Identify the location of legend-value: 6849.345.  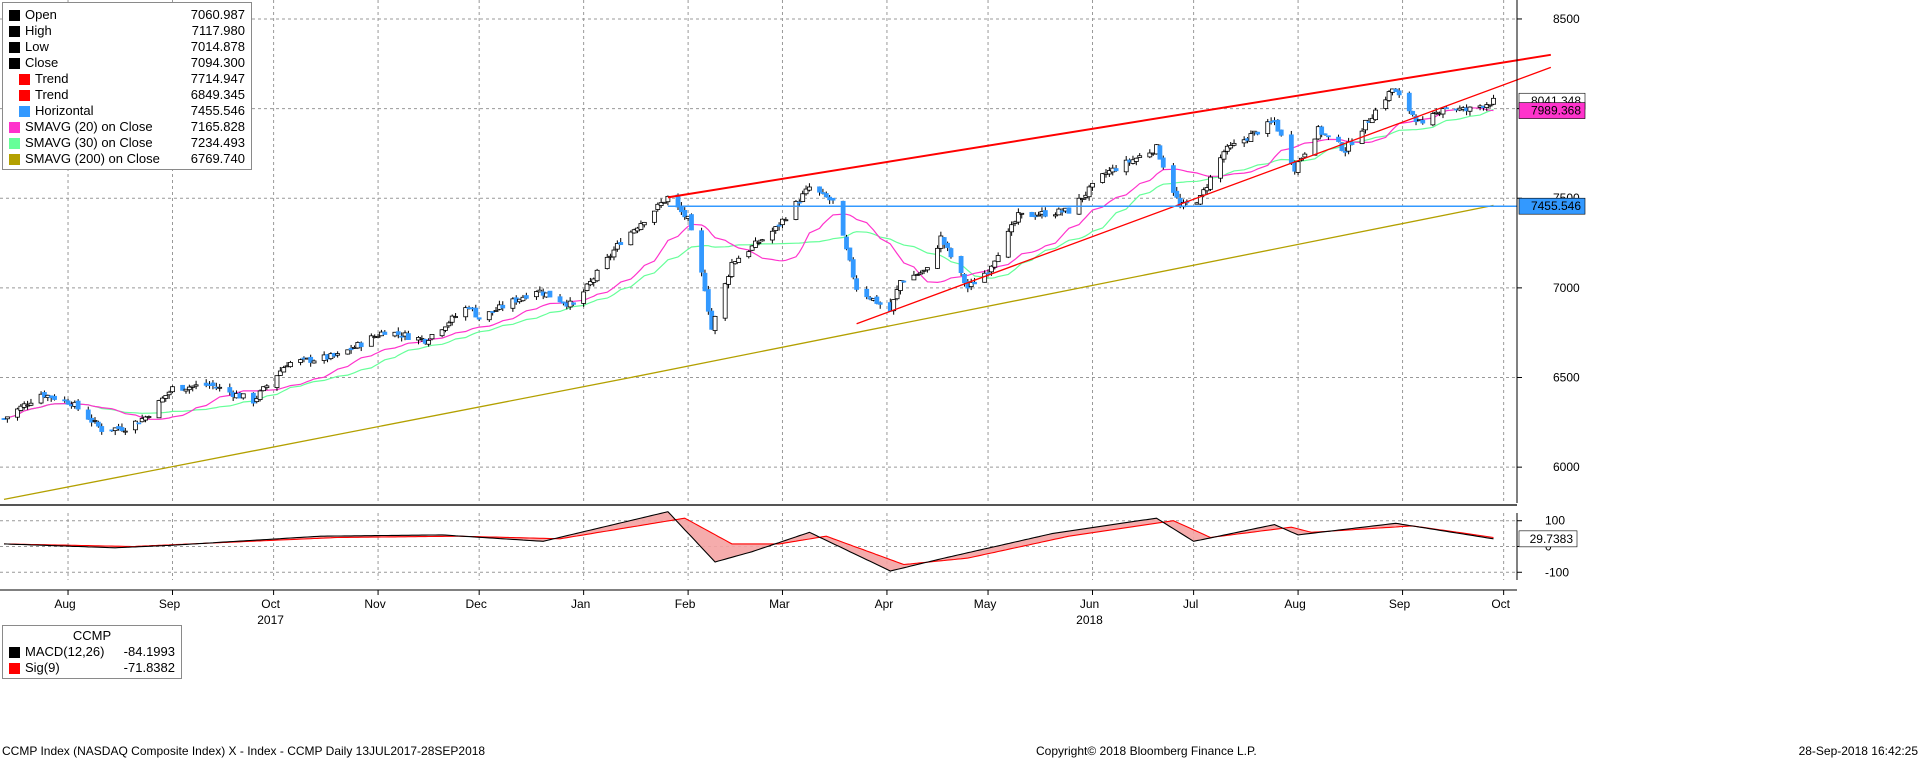
(217, 94).